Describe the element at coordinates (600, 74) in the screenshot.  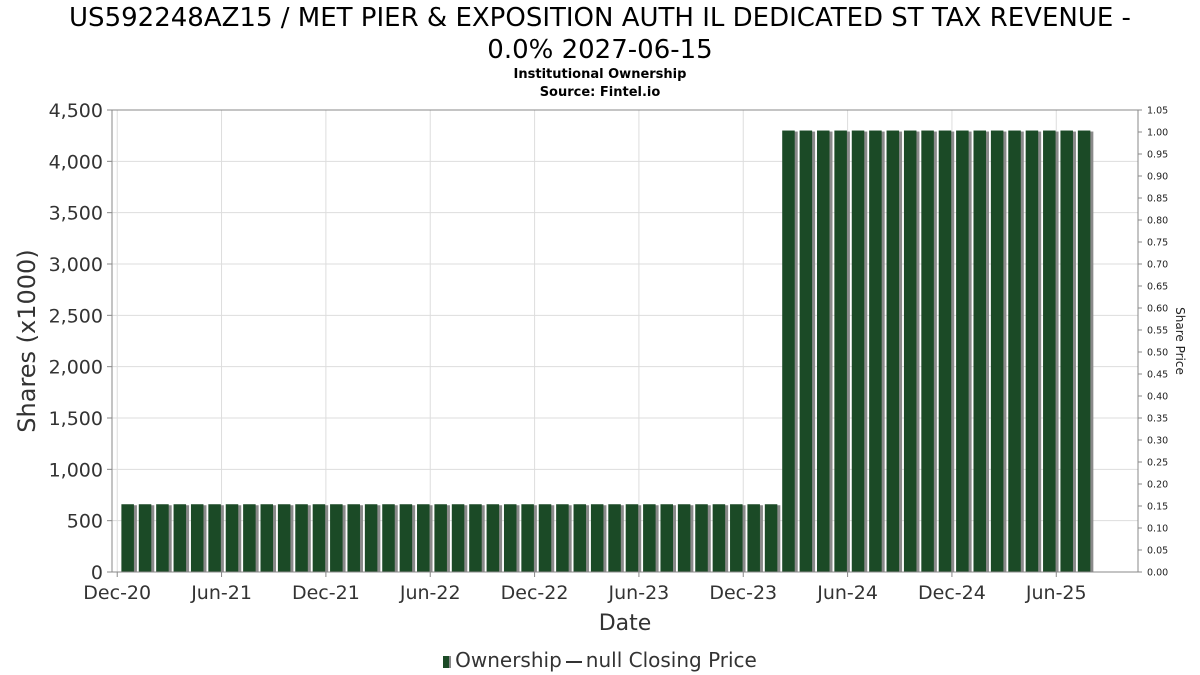
I see `chart-subtitle: Institutional Ownership` at that location.